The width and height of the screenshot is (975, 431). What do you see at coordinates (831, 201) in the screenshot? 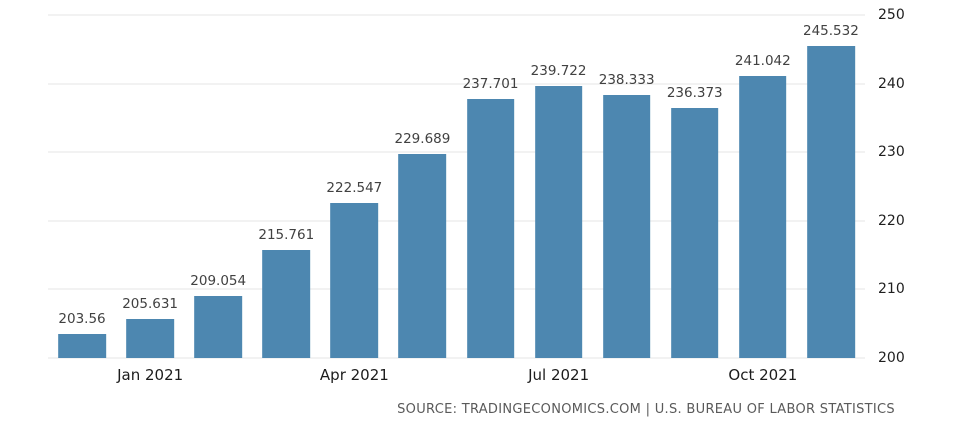
I see `bar-nov-2021` at bounding box center [831, 201].